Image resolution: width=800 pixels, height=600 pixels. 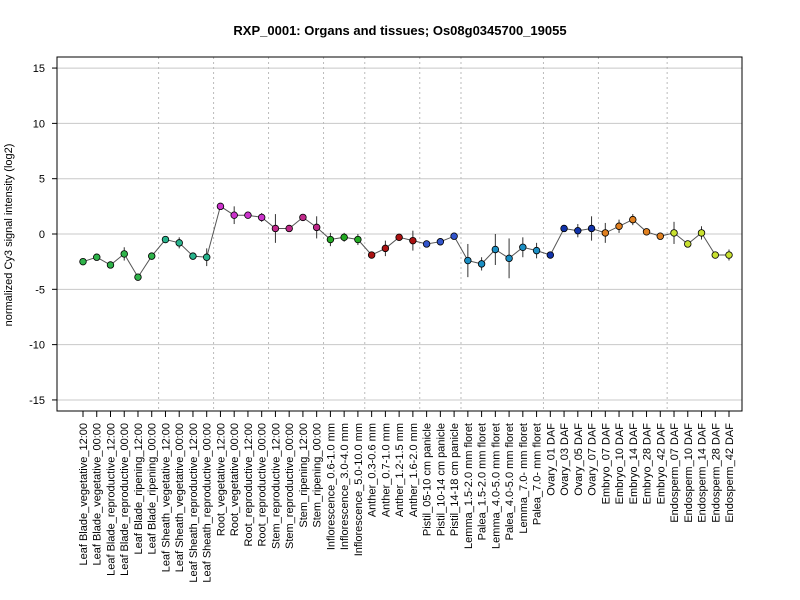 I want to click on x-tick-label: Pistil_05-10 cm panicle, so click(x=428, y=479).